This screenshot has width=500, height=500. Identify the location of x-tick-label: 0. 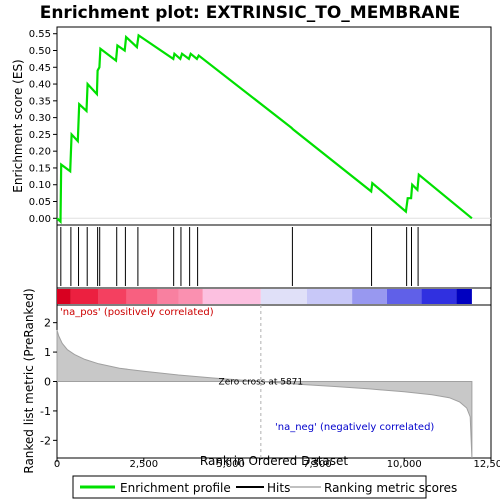
(57, 464).